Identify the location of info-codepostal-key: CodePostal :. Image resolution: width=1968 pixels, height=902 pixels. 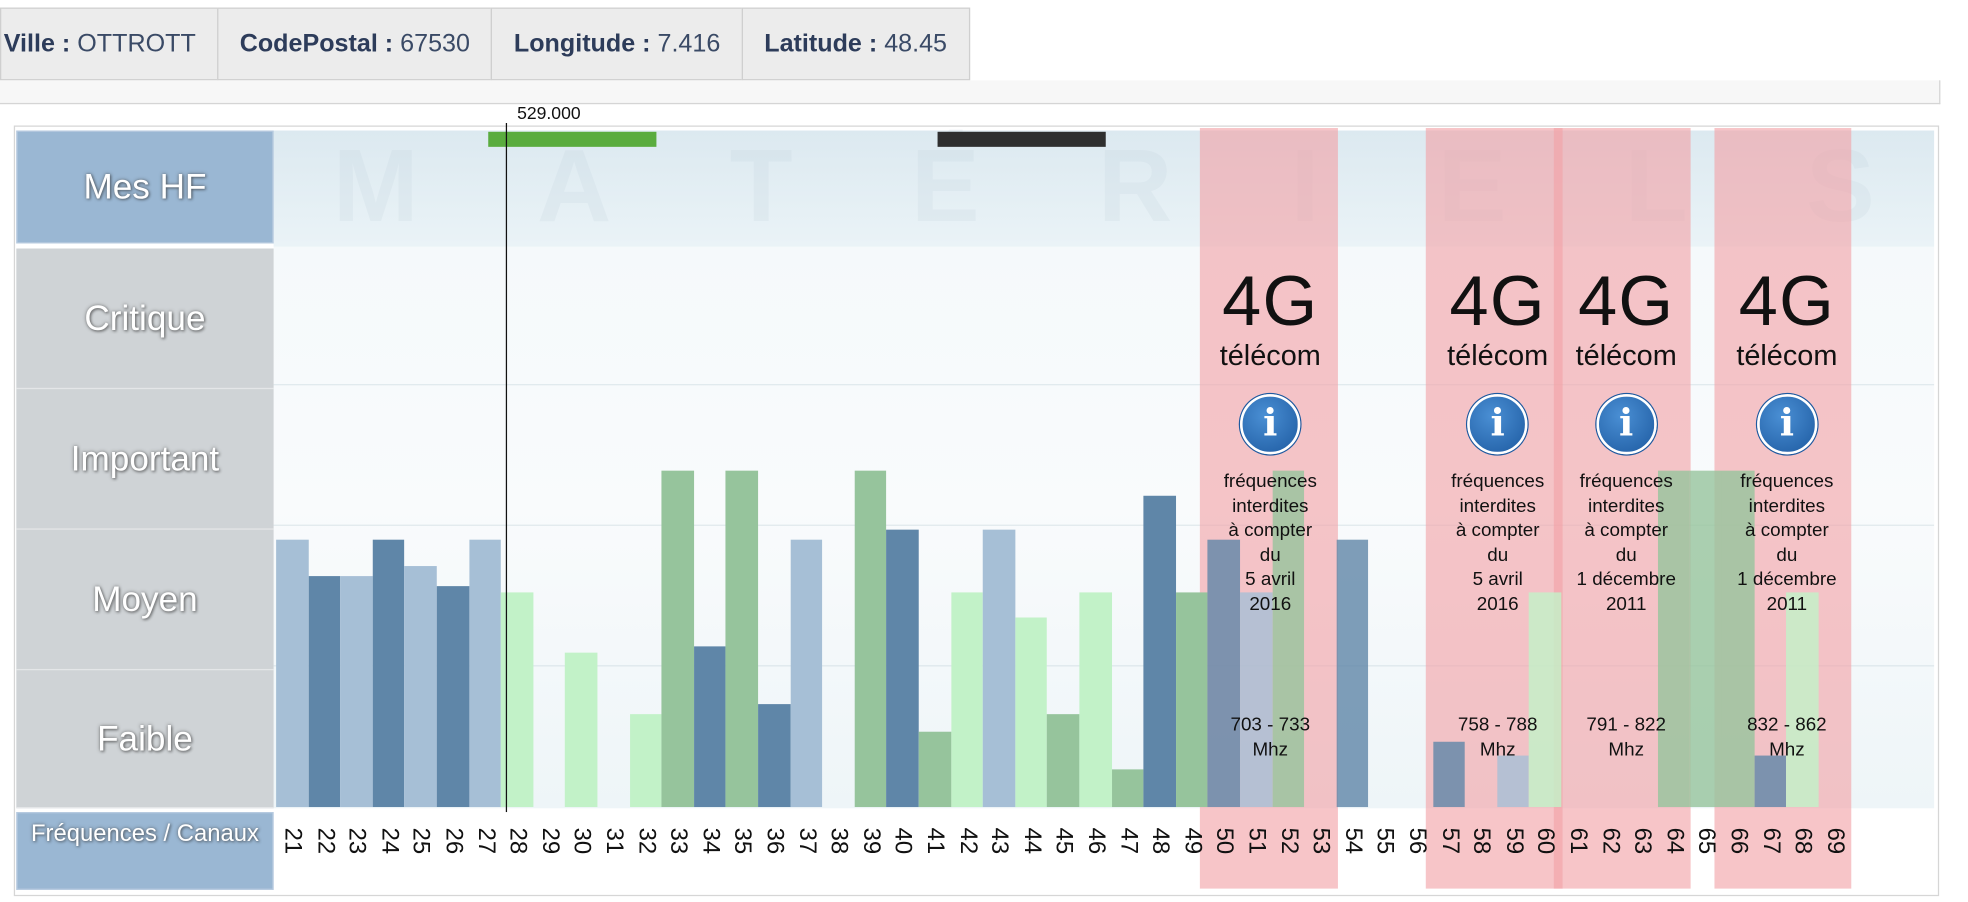
(316, 43).